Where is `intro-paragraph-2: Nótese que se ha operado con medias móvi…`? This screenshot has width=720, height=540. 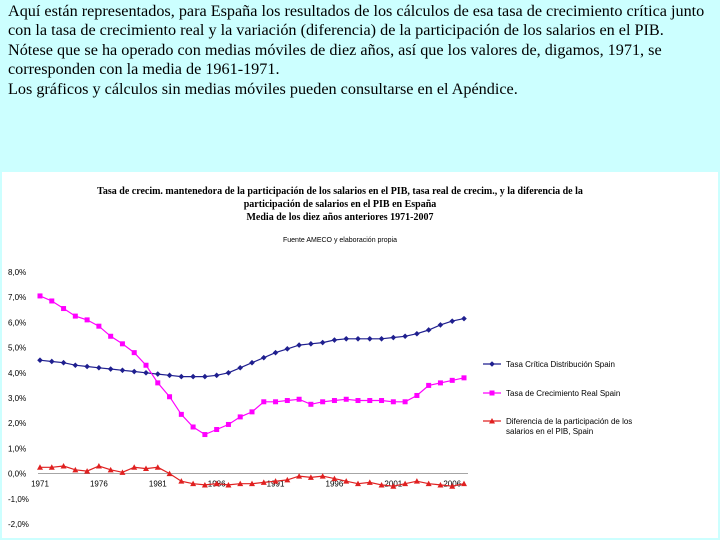 intro-paragraph-2: Nótese que se ha operado con medias móvi… is located at coordinates (335, 59).